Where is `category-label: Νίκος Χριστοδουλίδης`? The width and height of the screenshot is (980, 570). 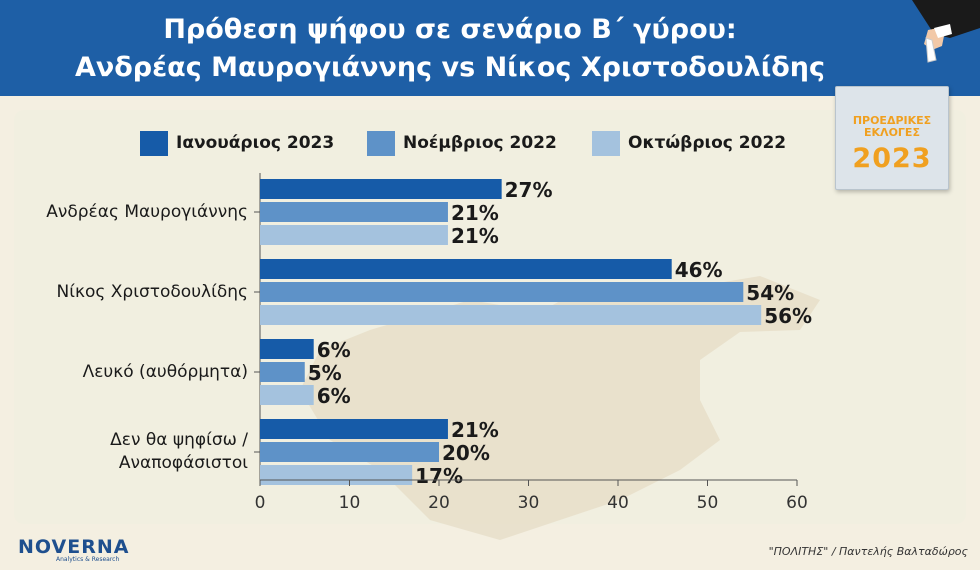 category-label: Νίκος Χριστοδουλίδης is located at coordinates (152, 292).